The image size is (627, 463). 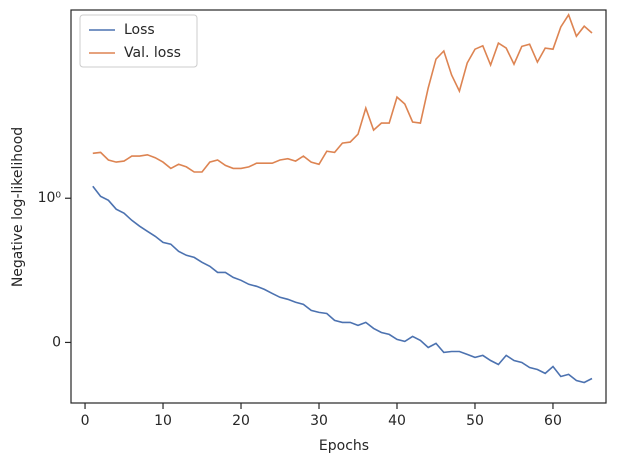 I want to click on legend-box, so click(x=138, y=41).